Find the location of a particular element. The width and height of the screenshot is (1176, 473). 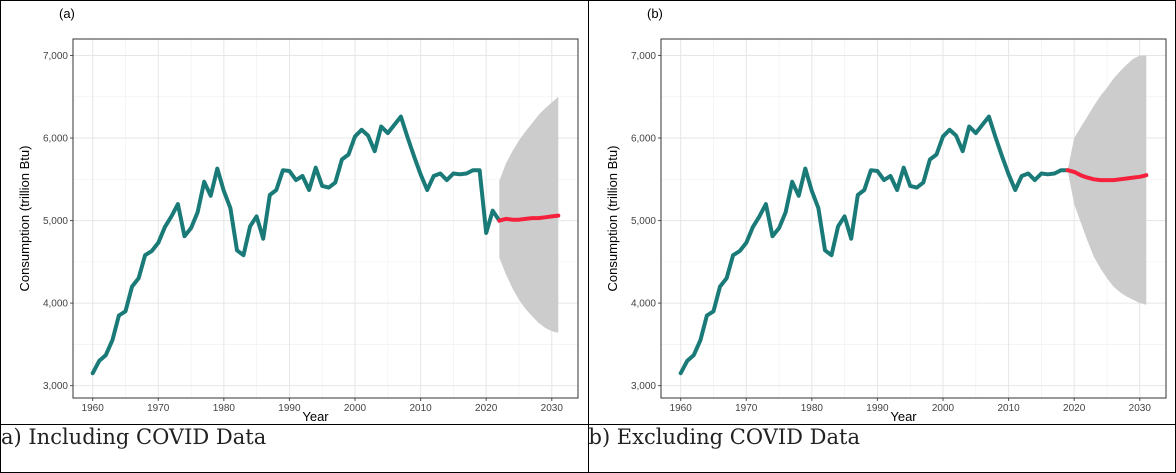

chart-0-x-tick-label: 2010 is located at coordinates (420, 408).